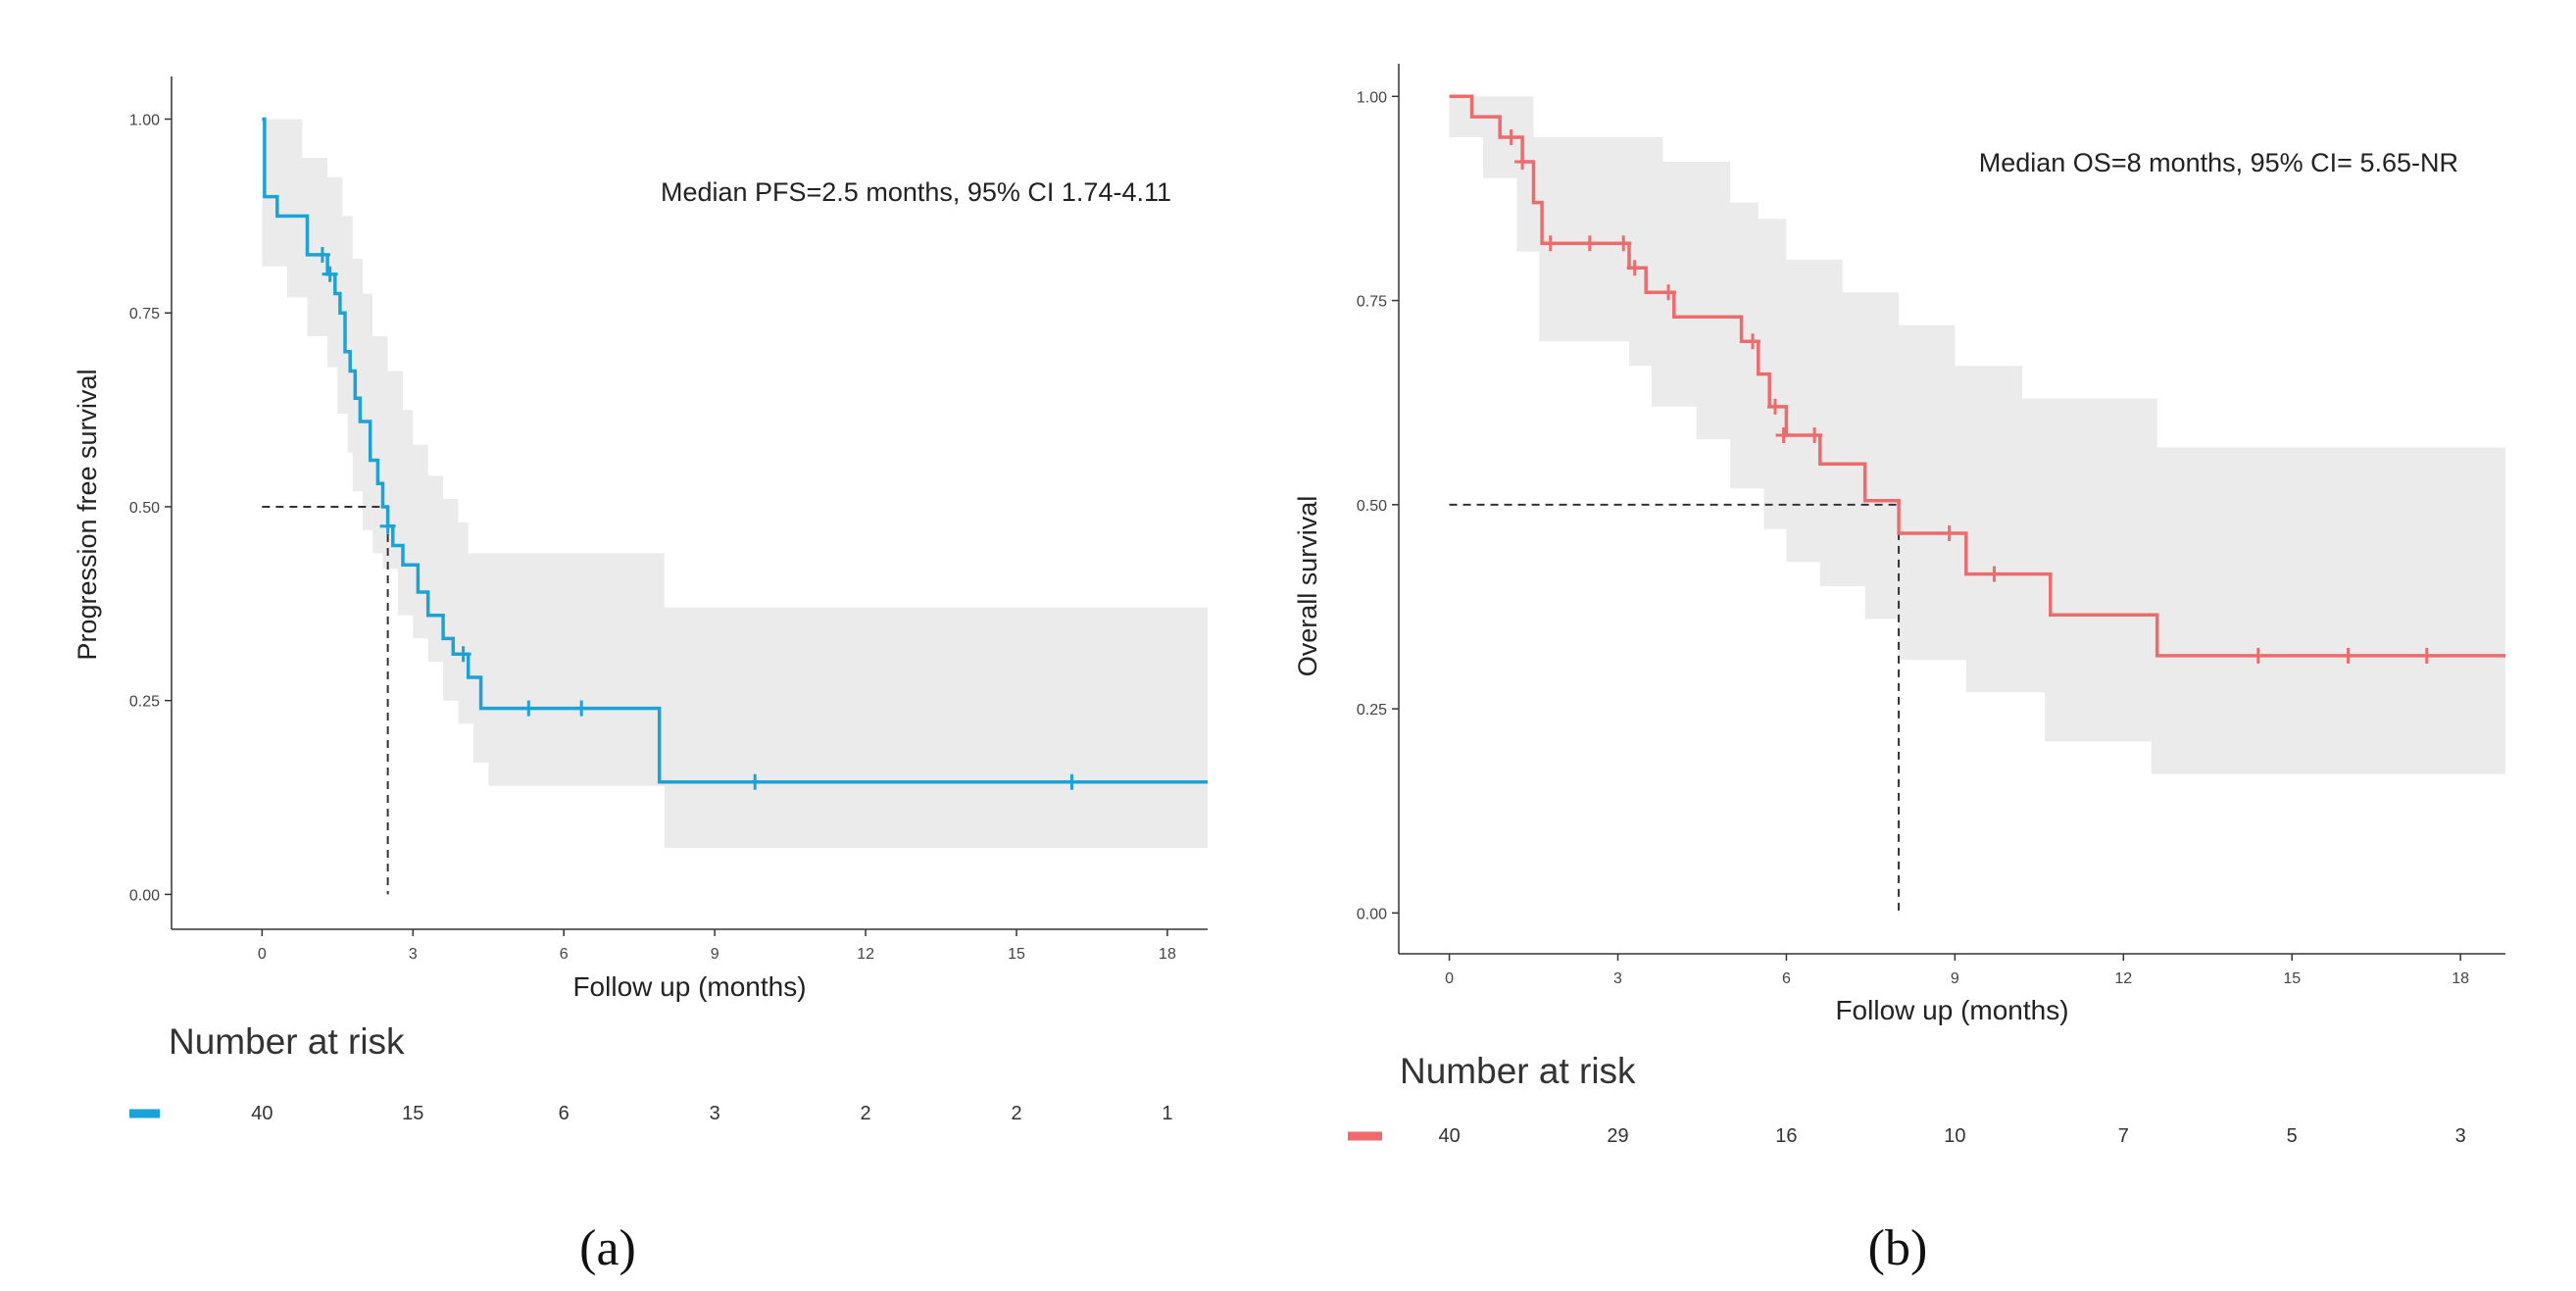  What do you see at coordinates (1167, 1113) in the screenshot?
I see `risk-count: 1` at bounding box center [1167, 1113].